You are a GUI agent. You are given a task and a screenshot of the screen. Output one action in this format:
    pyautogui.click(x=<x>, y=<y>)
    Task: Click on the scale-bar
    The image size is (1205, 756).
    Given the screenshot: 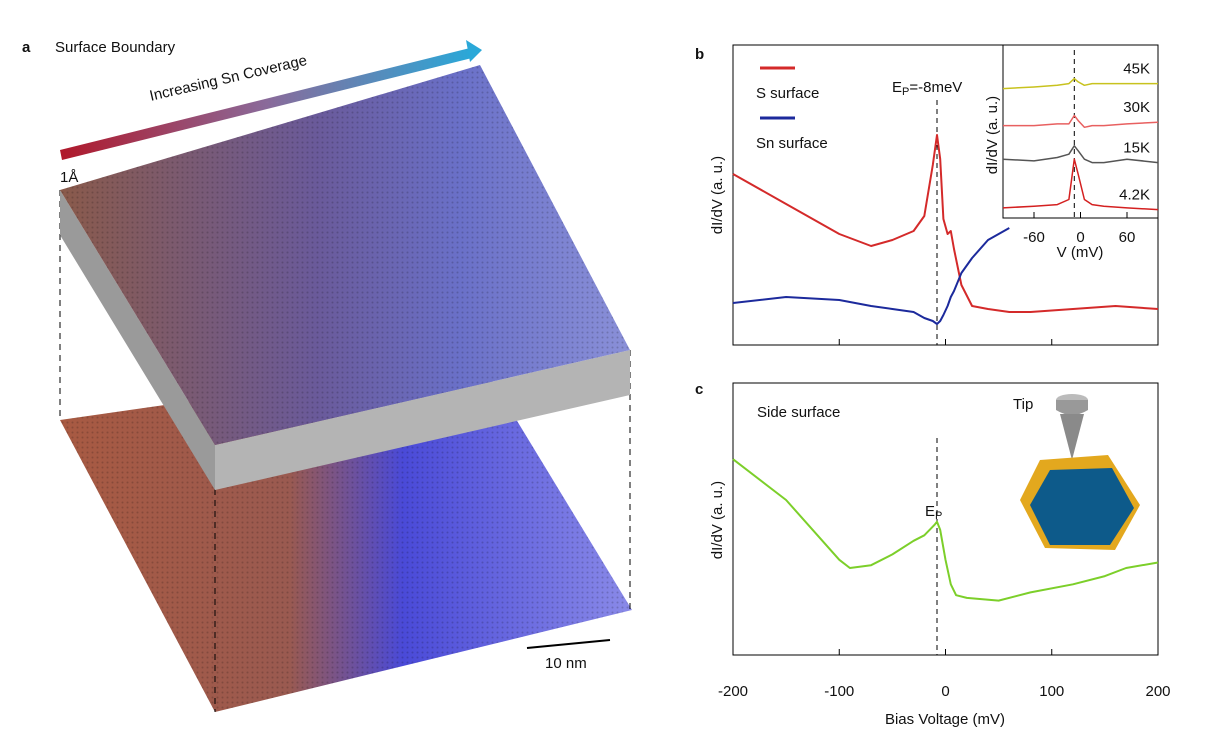 What is the action you would take?
    pyautogui.click(x=568, y=644)
    